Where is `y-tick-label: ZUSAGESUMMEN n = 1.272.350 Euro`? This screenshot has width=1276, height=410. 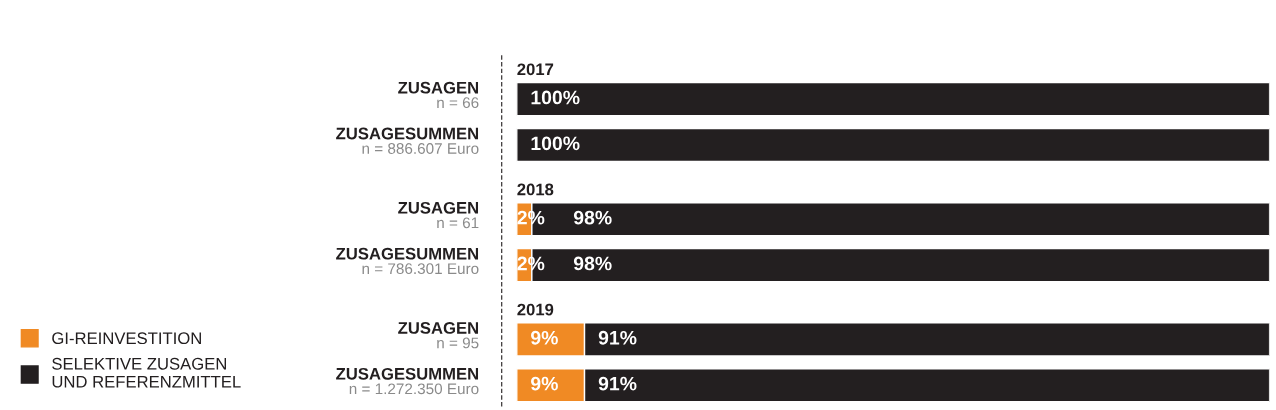 y-tick-label: ZUSAGESUMMEN n = 1.272.350 Euro is located at coordinates (407, 381).